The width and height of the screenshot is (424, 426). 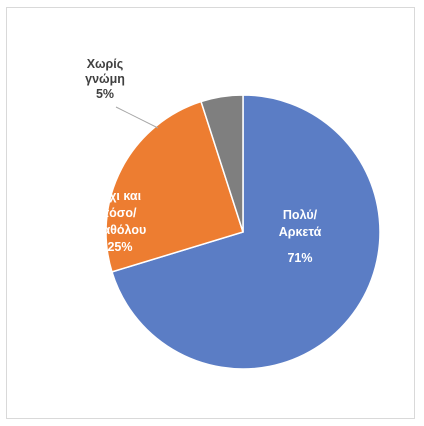 I want to click on slice-label-3: Χωρίς γνώμη 5%, so click(x=105, y=79).